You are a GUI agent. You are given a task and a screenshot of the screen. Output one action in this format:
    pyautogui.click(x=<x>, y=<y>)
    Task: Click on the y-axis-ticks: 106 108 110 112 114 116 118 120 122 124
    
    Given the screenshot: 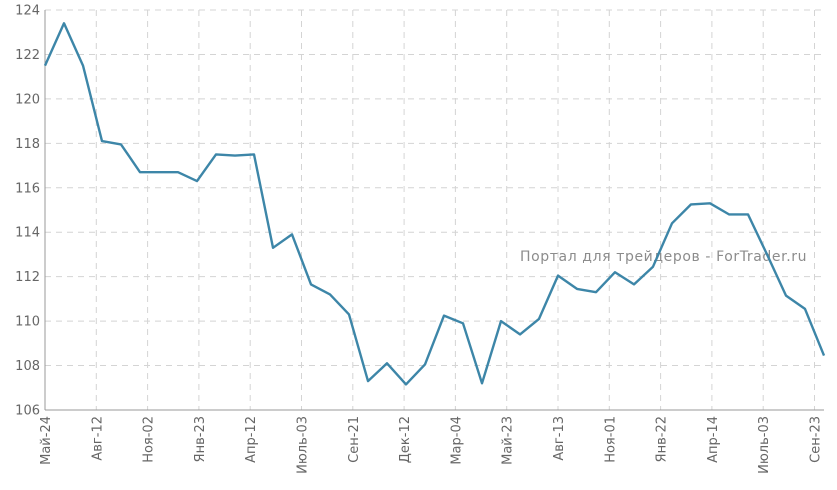 What is the action you would take?
    pyautogui.click(x=27, y=211)
    